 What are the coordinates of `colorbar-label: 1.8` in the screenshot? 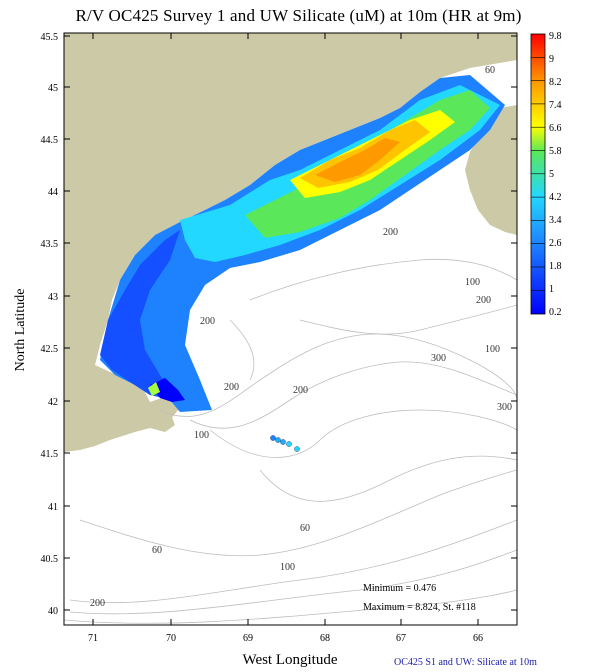 It's located at (555, 266).